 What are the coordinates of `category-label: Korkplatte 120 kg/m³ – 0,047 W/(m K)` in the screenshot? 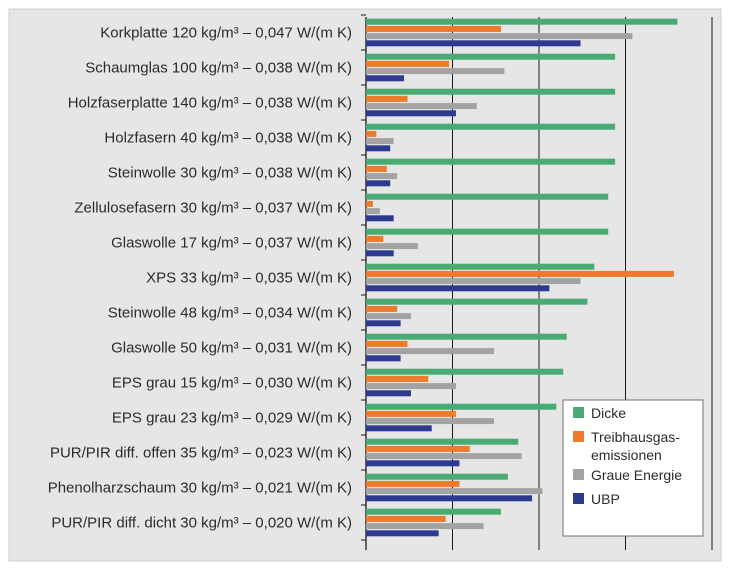 It's located at (226, 33).